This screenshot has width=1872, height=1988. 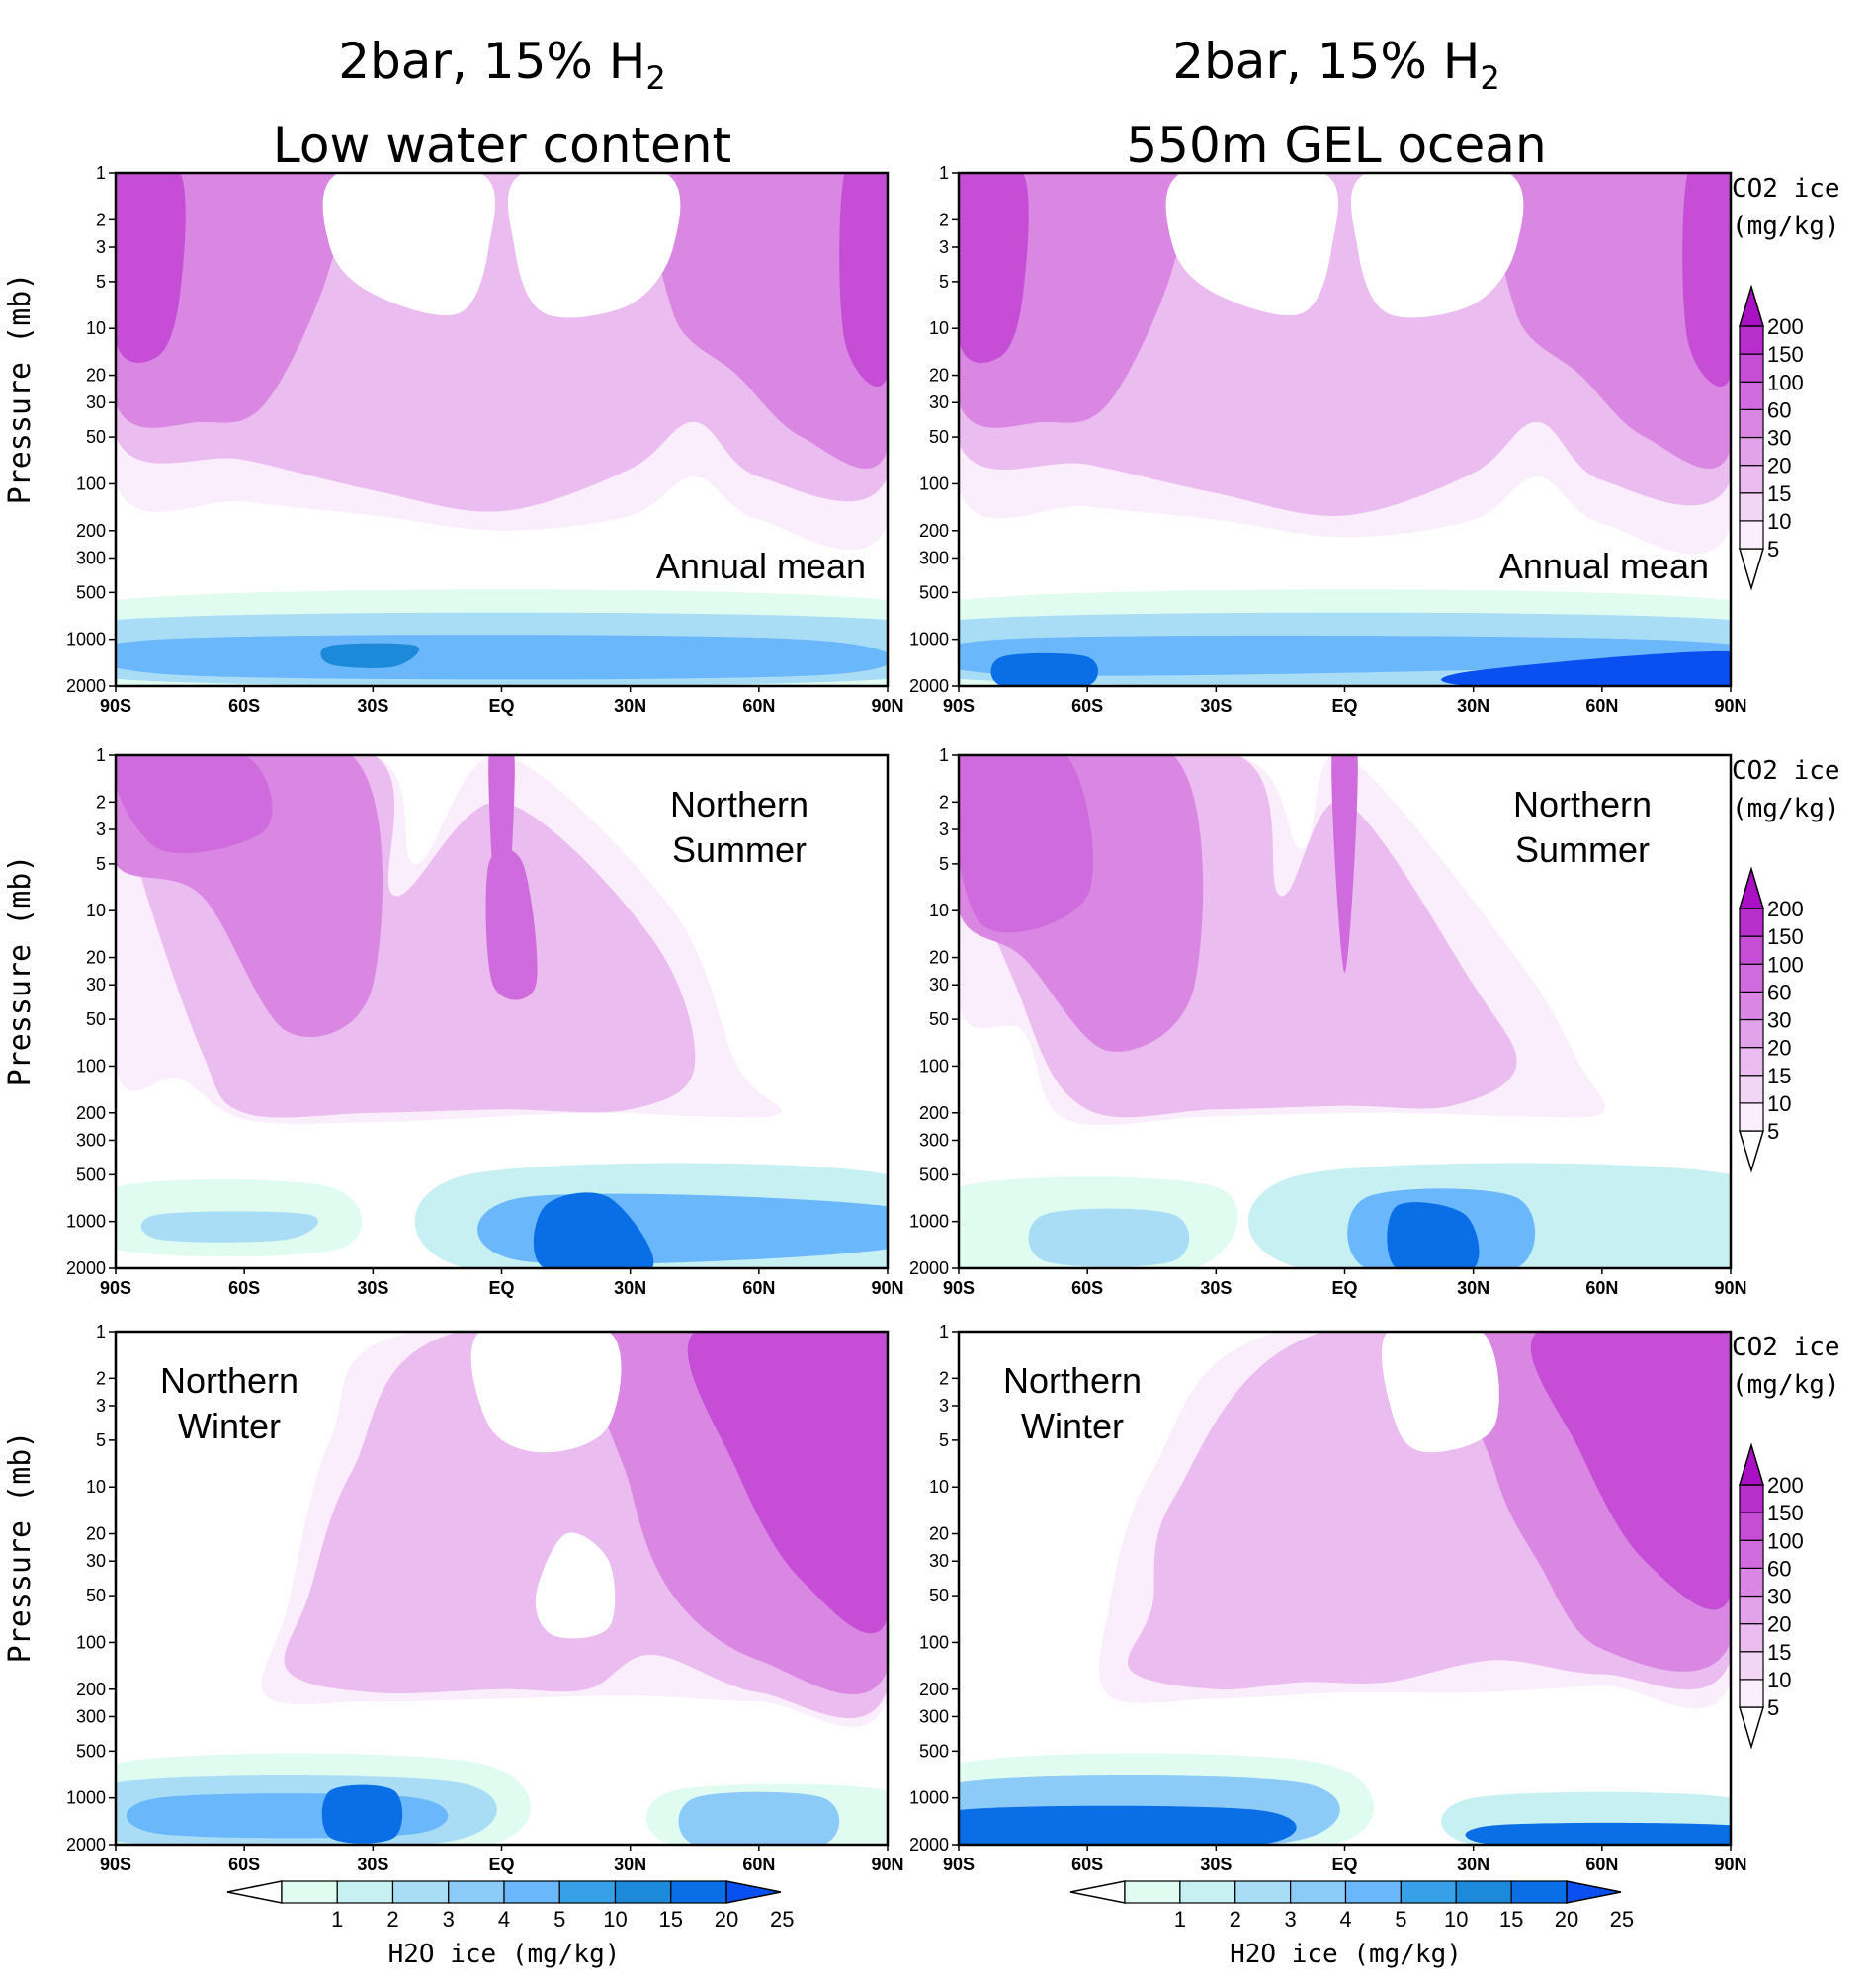 I want to click on y-tick-label: 2000, so click(x=929, y=1268).